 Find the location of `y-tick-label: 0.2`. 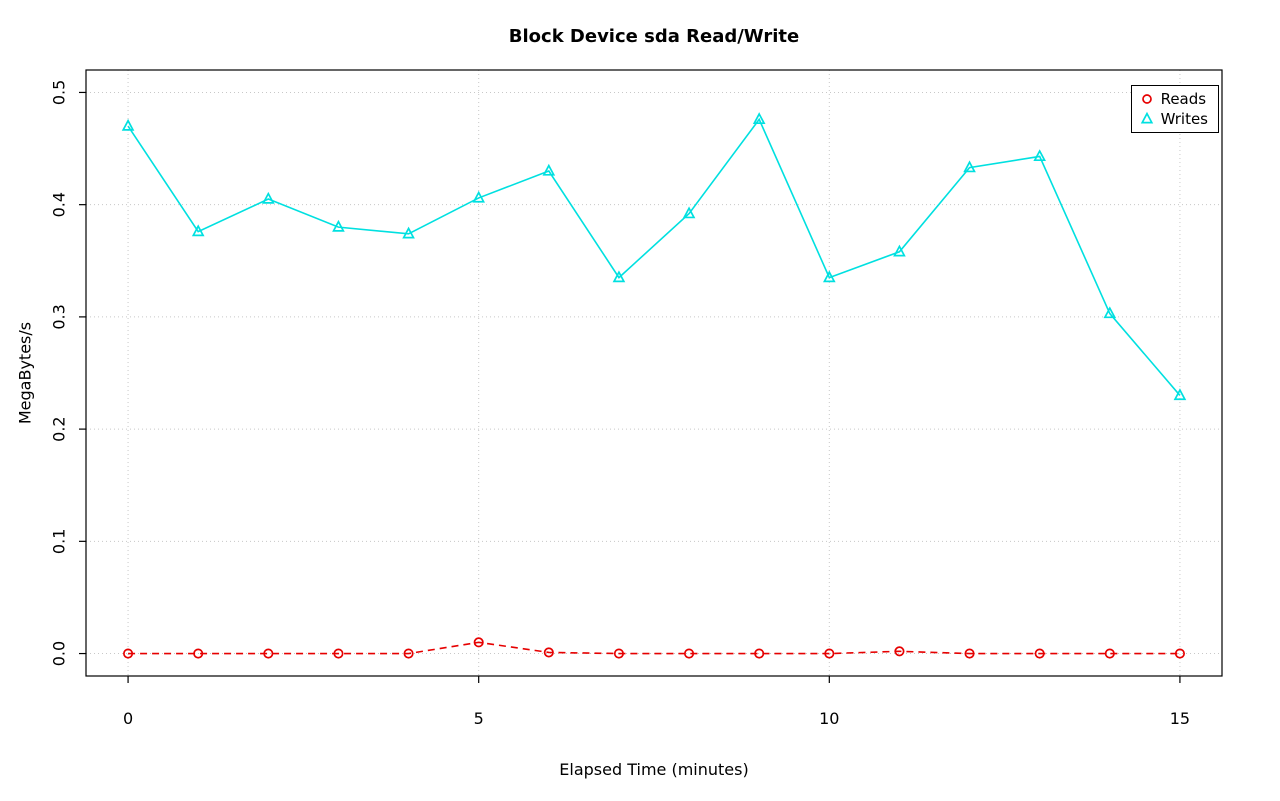

y-tick-label: 0.2 is located at coordinates (59, 428).